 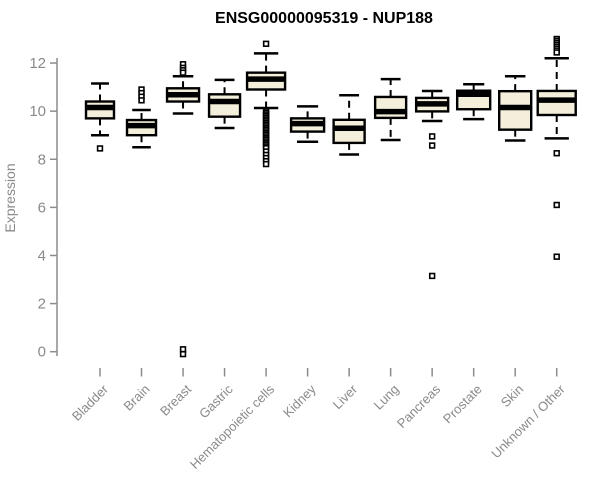 I want to click on box-hematopoietic-cells, so click(x=266, y=104).